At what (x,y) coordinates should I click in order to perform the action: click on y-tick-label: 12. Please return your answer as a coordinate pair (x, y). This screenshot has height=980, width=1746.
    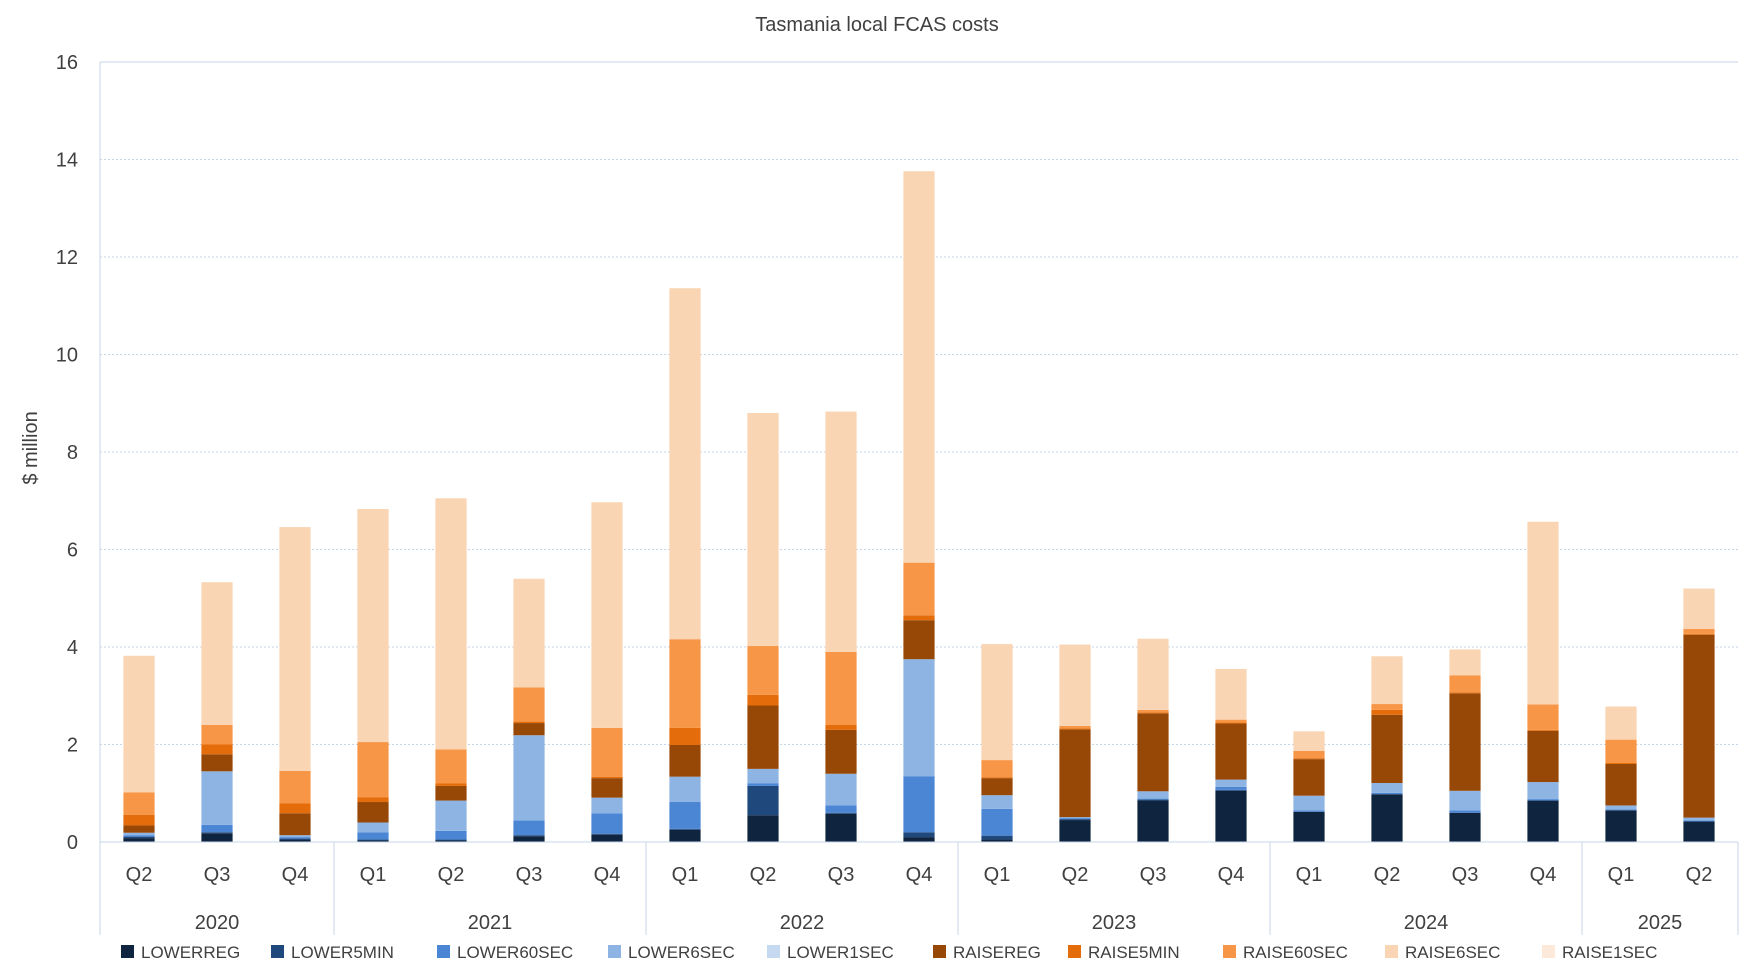
    Looking at the image, I should click on (67, 258).